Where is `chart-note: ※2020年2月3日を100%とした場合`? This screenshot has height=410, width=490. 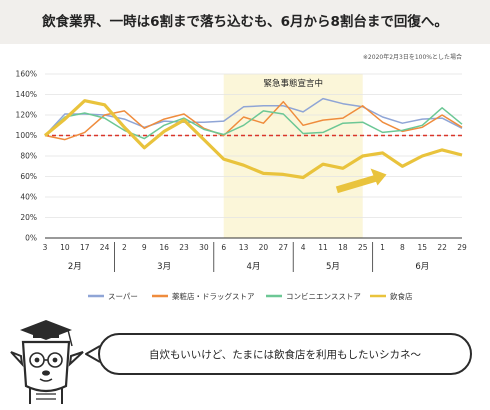
chart-note: ※2020年2月3日を100%とした場合 is located at coordinates (412, 57).